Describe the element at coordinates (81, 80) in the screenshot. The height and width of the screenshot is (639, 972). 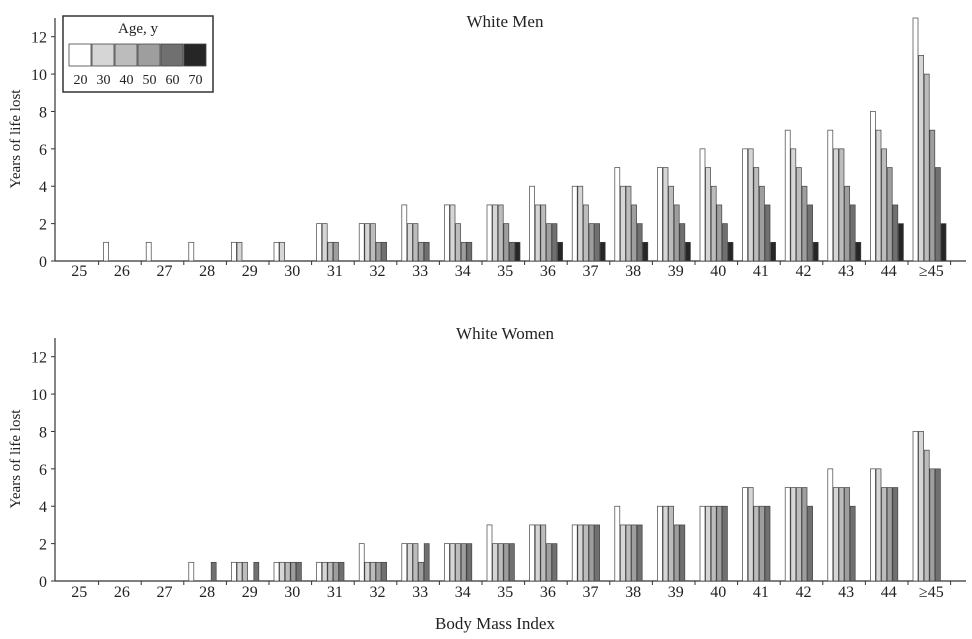
I see `legend-label-20: 20` at that location.